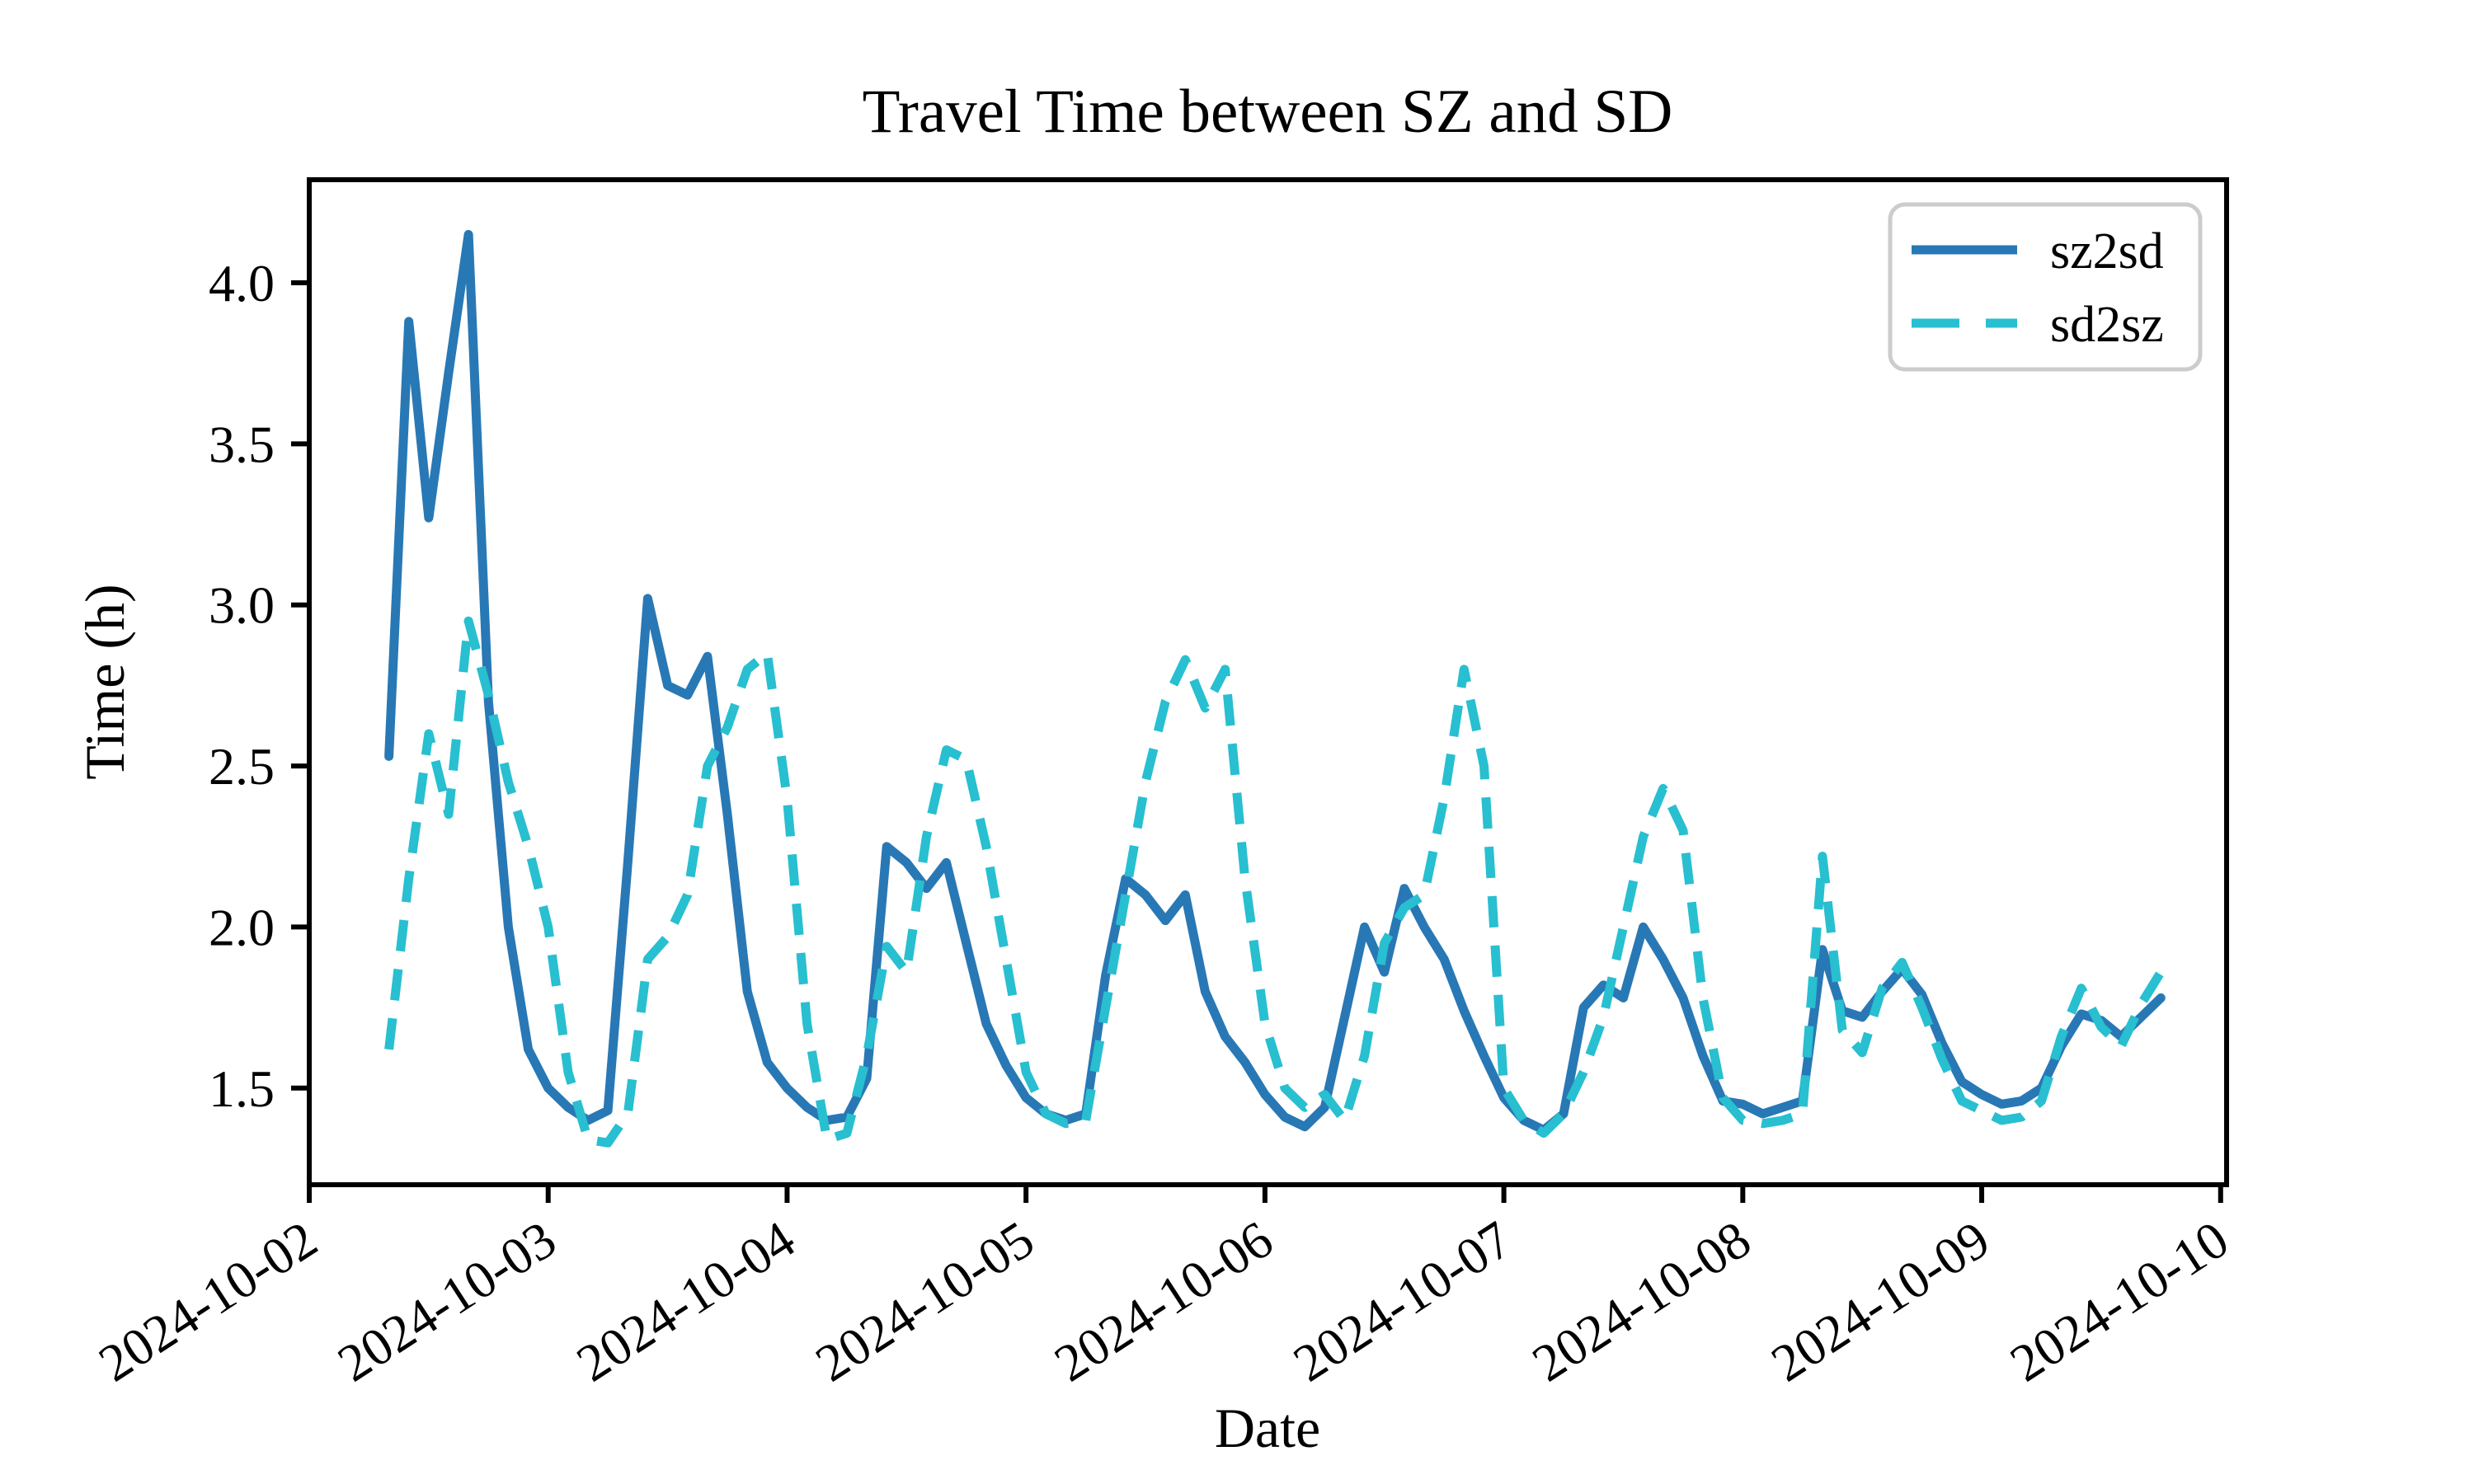  I want to click on x-tick-label: 2024-10-02, so click(208, 1300).